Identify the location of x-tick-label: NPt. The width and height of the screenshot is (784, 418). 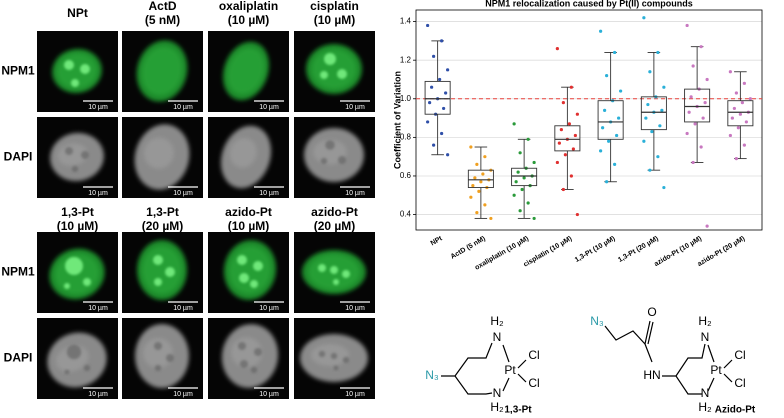
(437, 241).